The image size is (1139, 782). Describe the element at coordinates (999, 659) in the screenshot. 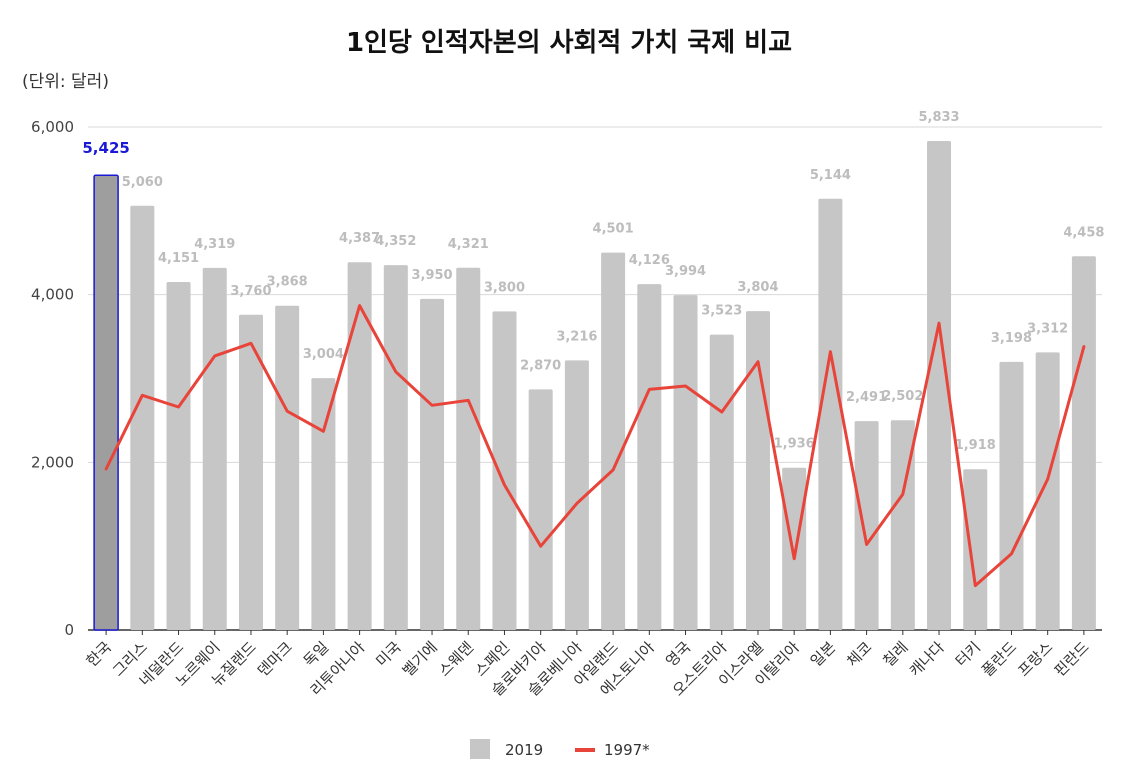

I see `x-tick-label: 폴란드` at that location.